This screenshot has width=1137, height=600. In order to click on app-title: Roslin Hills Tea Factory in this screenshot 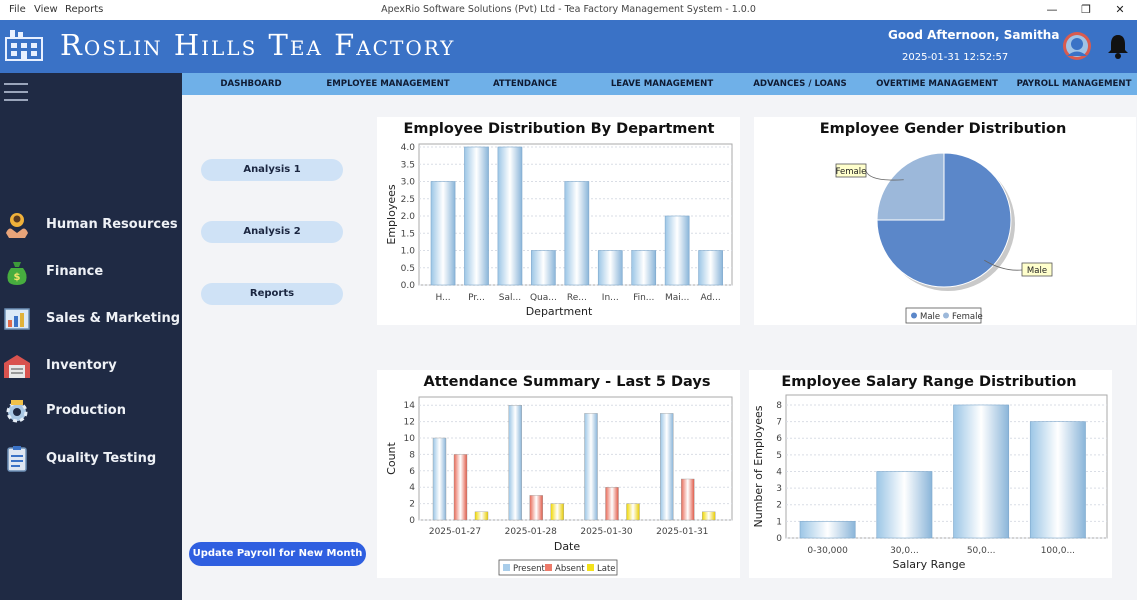, I will do `click(258, 45)`.